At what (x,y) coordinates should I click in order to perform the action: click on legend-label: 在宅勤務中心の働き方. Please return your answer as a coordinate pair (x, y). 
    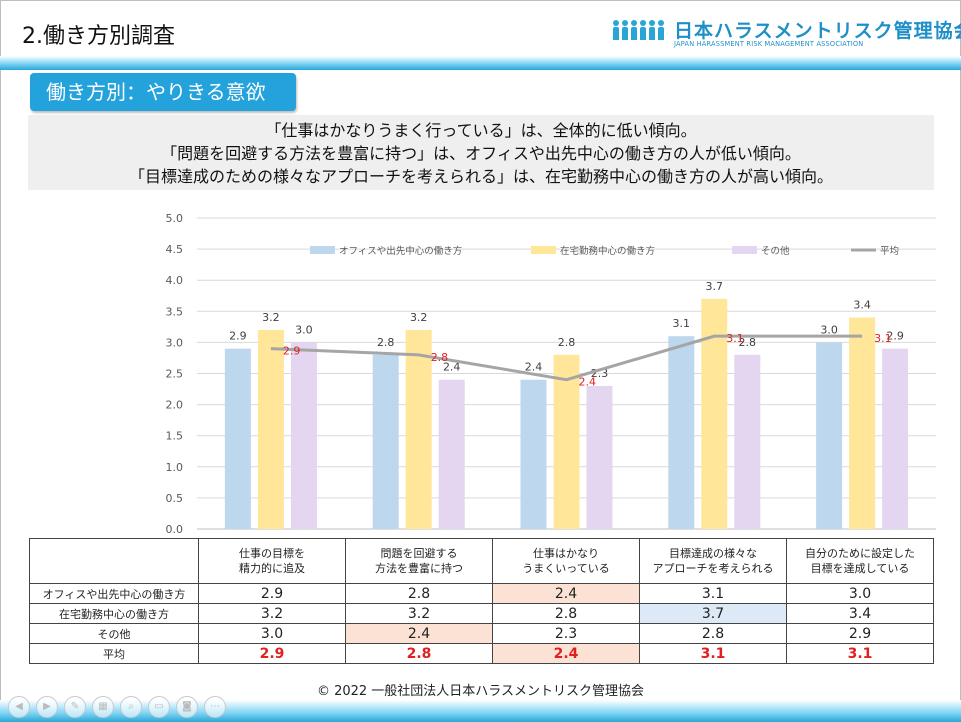
    Looking at the image, I should click on (607, 251).